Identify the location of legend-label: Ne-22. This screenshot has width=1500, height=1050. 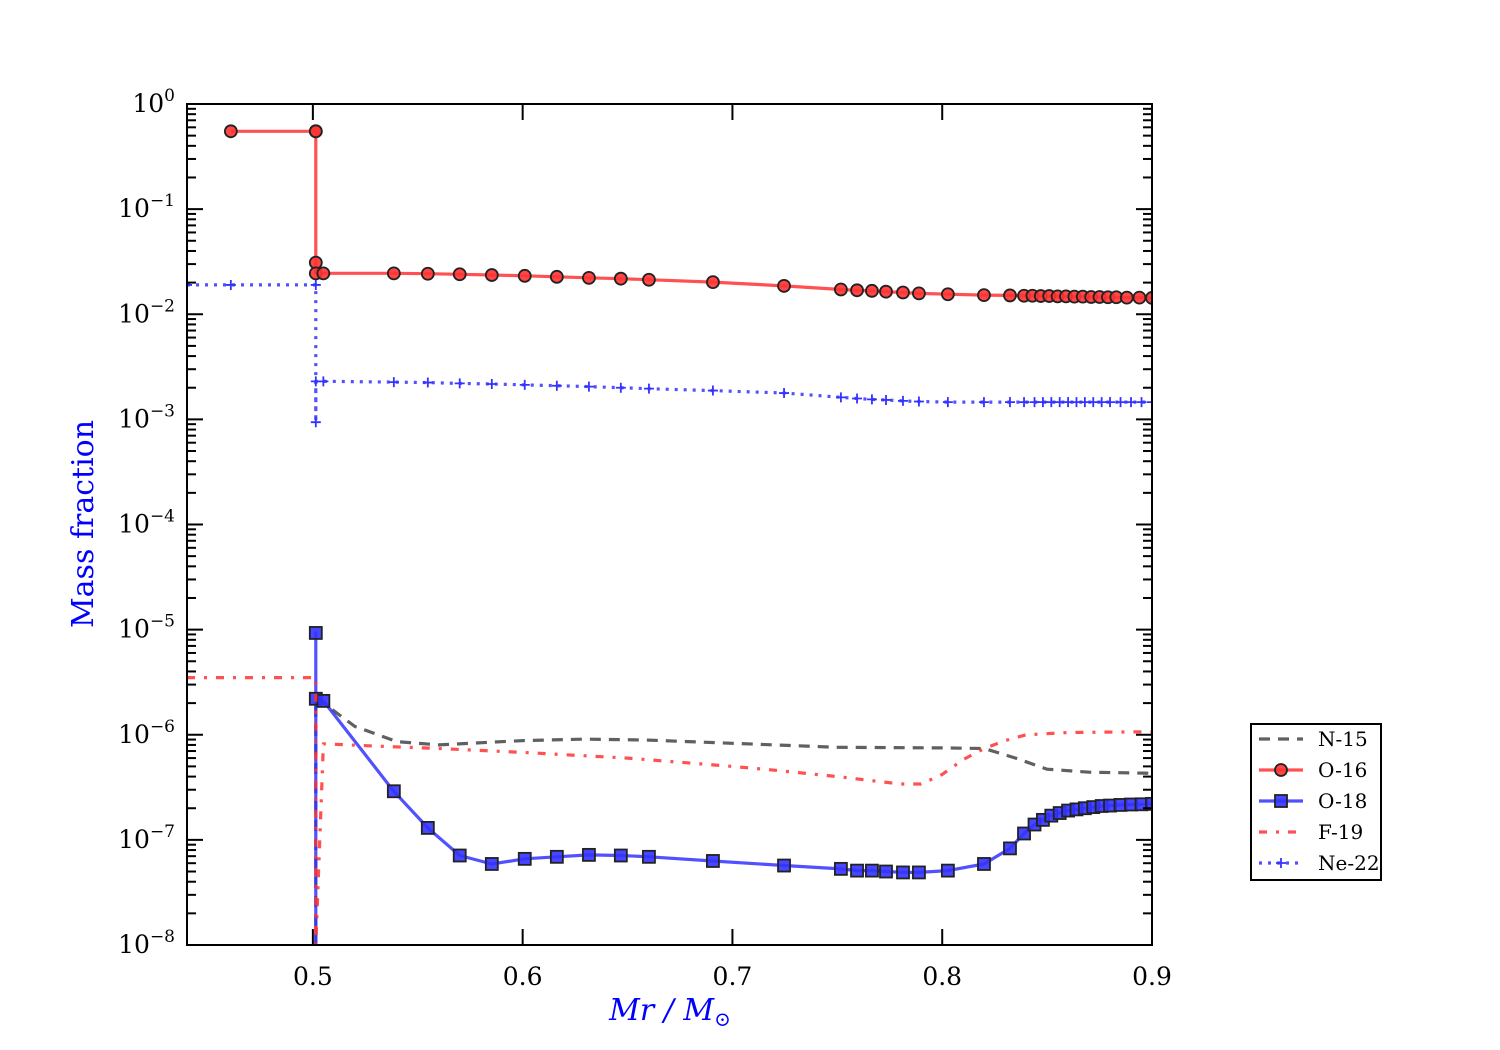
(1349, 863).